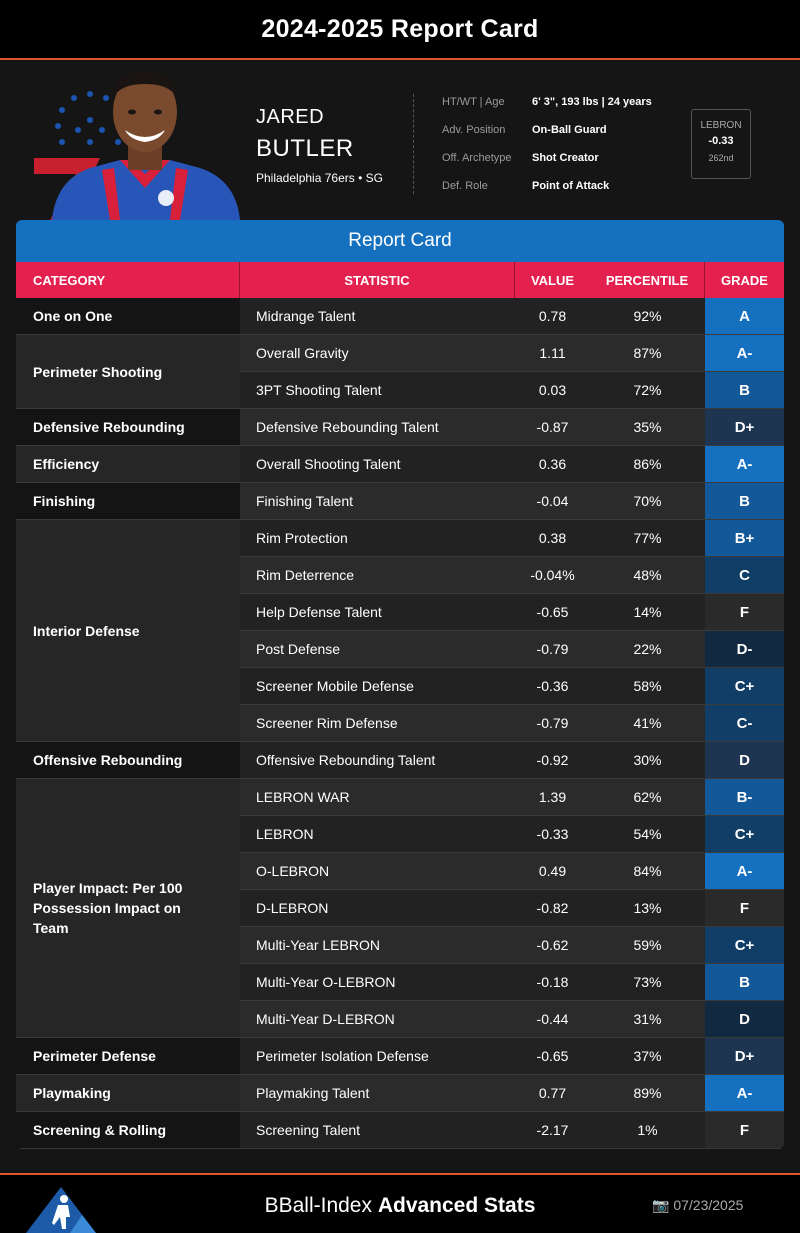 The width and height of the screenshot is (800, 1233). I want to click on lebron-summary-box: LEBRON -0.33 262nd, so click(721, 144).